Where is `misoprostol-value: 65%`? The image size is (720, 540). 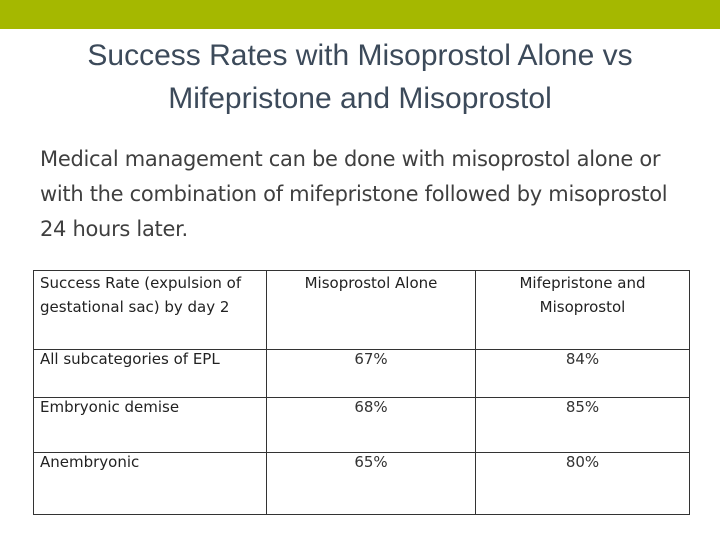
misoprostol-value: 65% is located at coordinates (371, 483).